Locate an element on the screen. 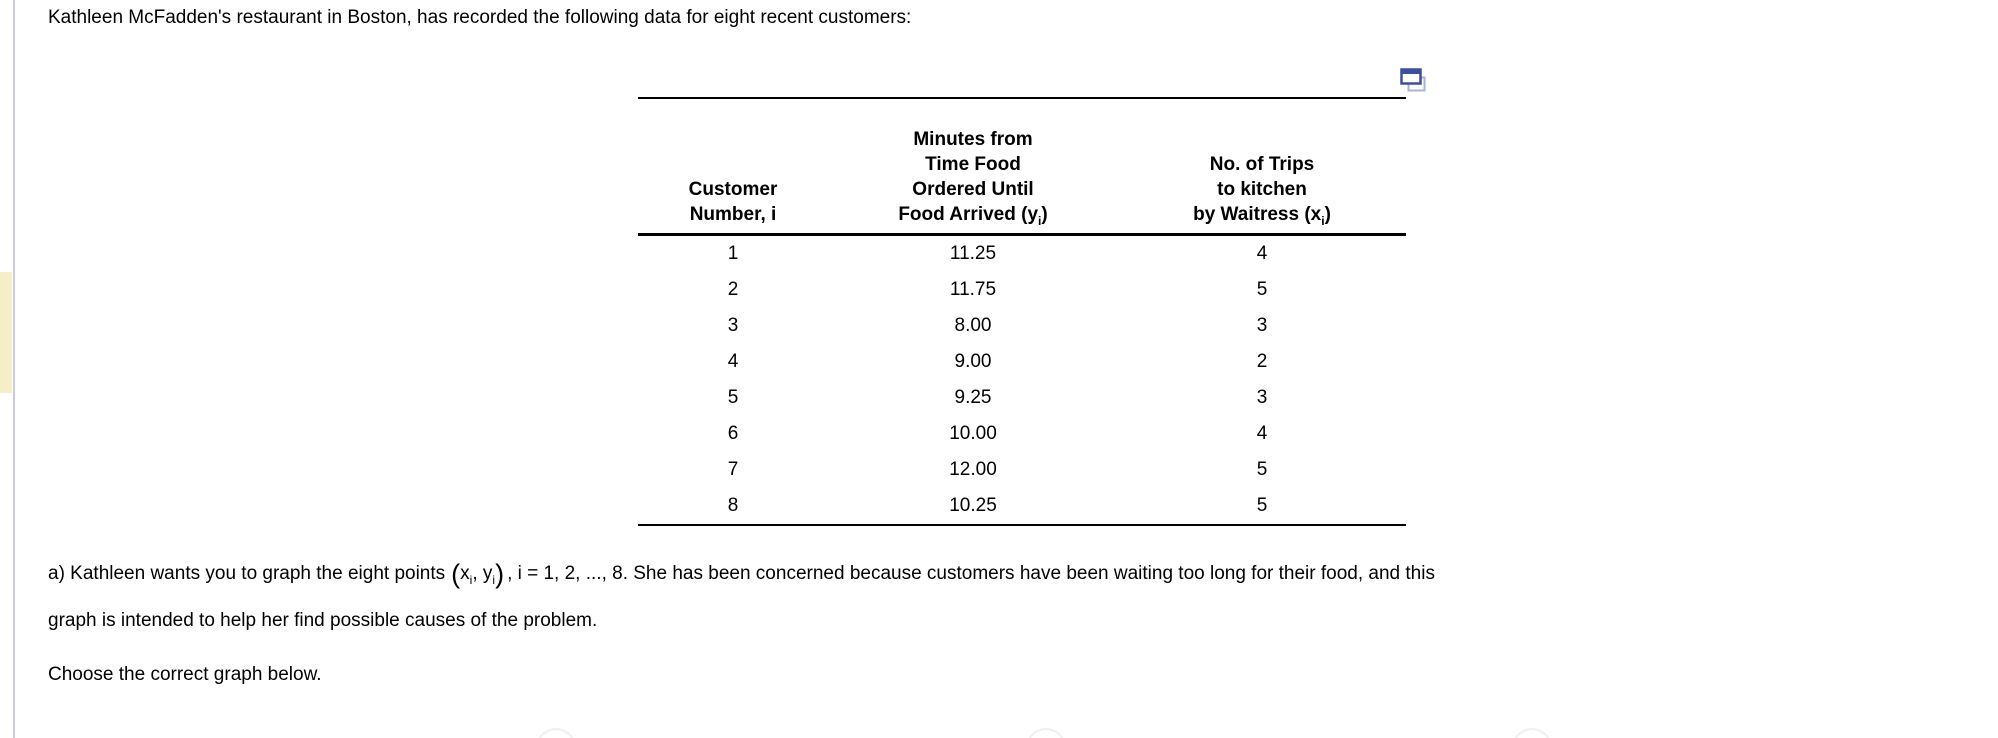  trips-cell: 2 is located at coordinates (1262, 361).